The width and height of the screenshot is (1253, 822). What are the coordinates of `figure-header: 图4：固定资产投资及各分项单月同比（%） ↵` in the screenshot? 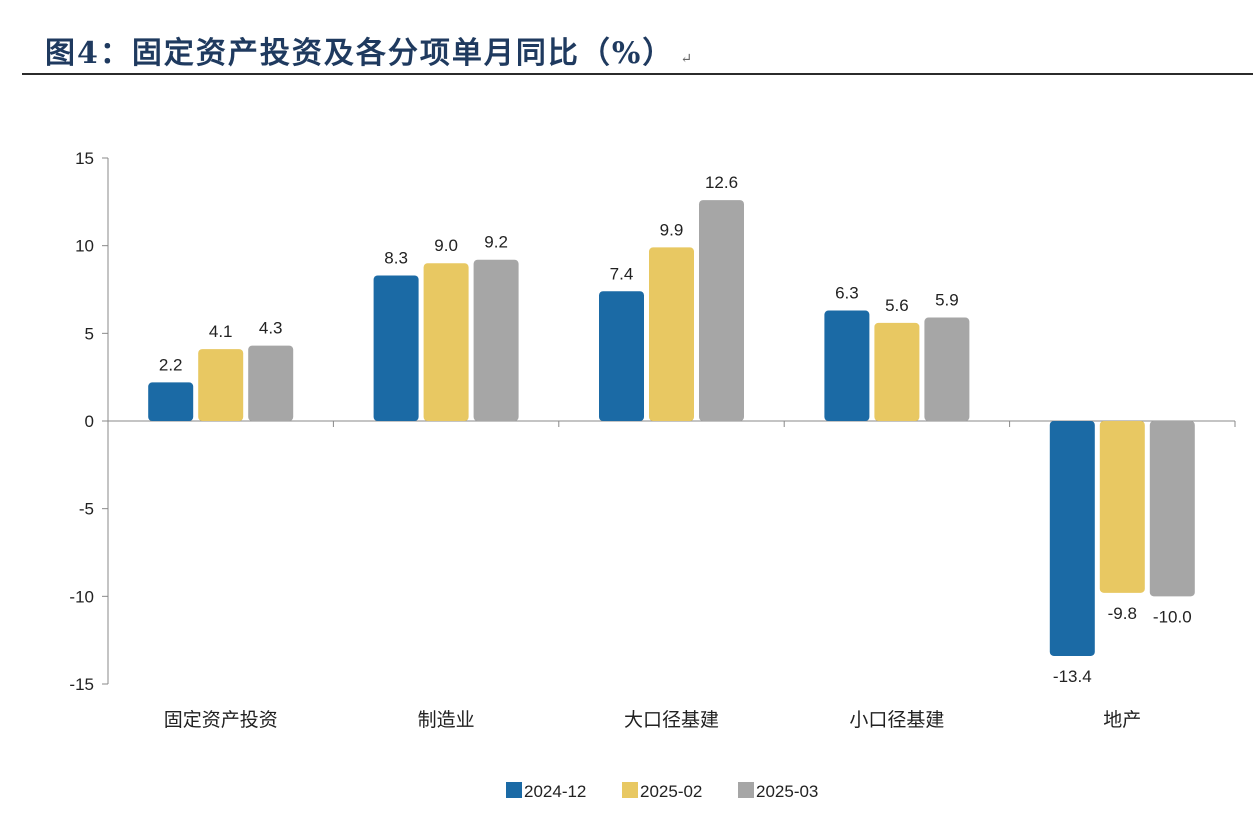 It's located at (626, 38).